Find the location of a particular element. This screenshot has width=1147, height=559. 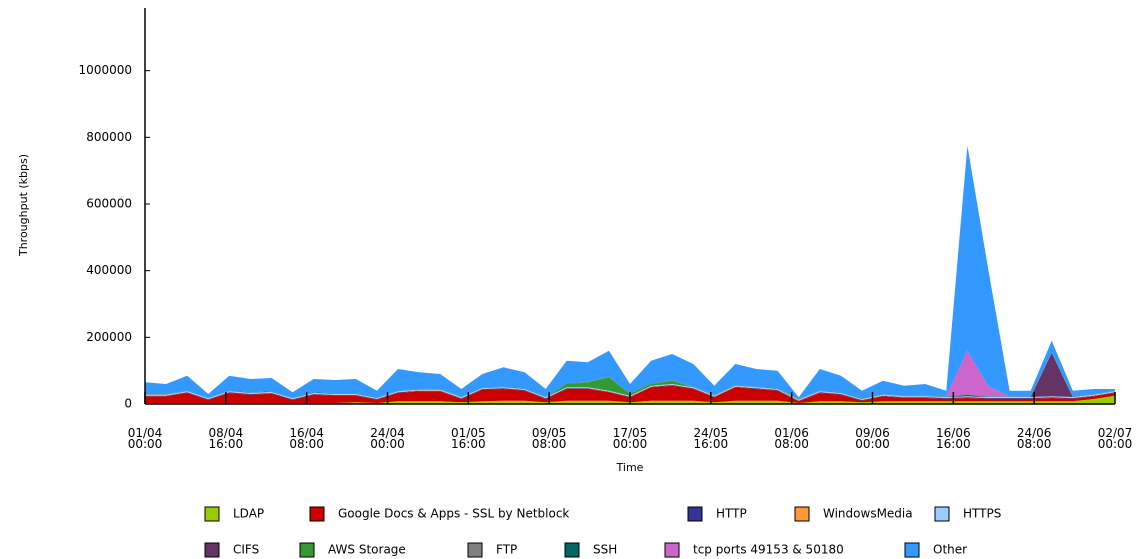

legend-label: Google Docs & Apps - SSL by Netblock is located at coordinates (453, 514).